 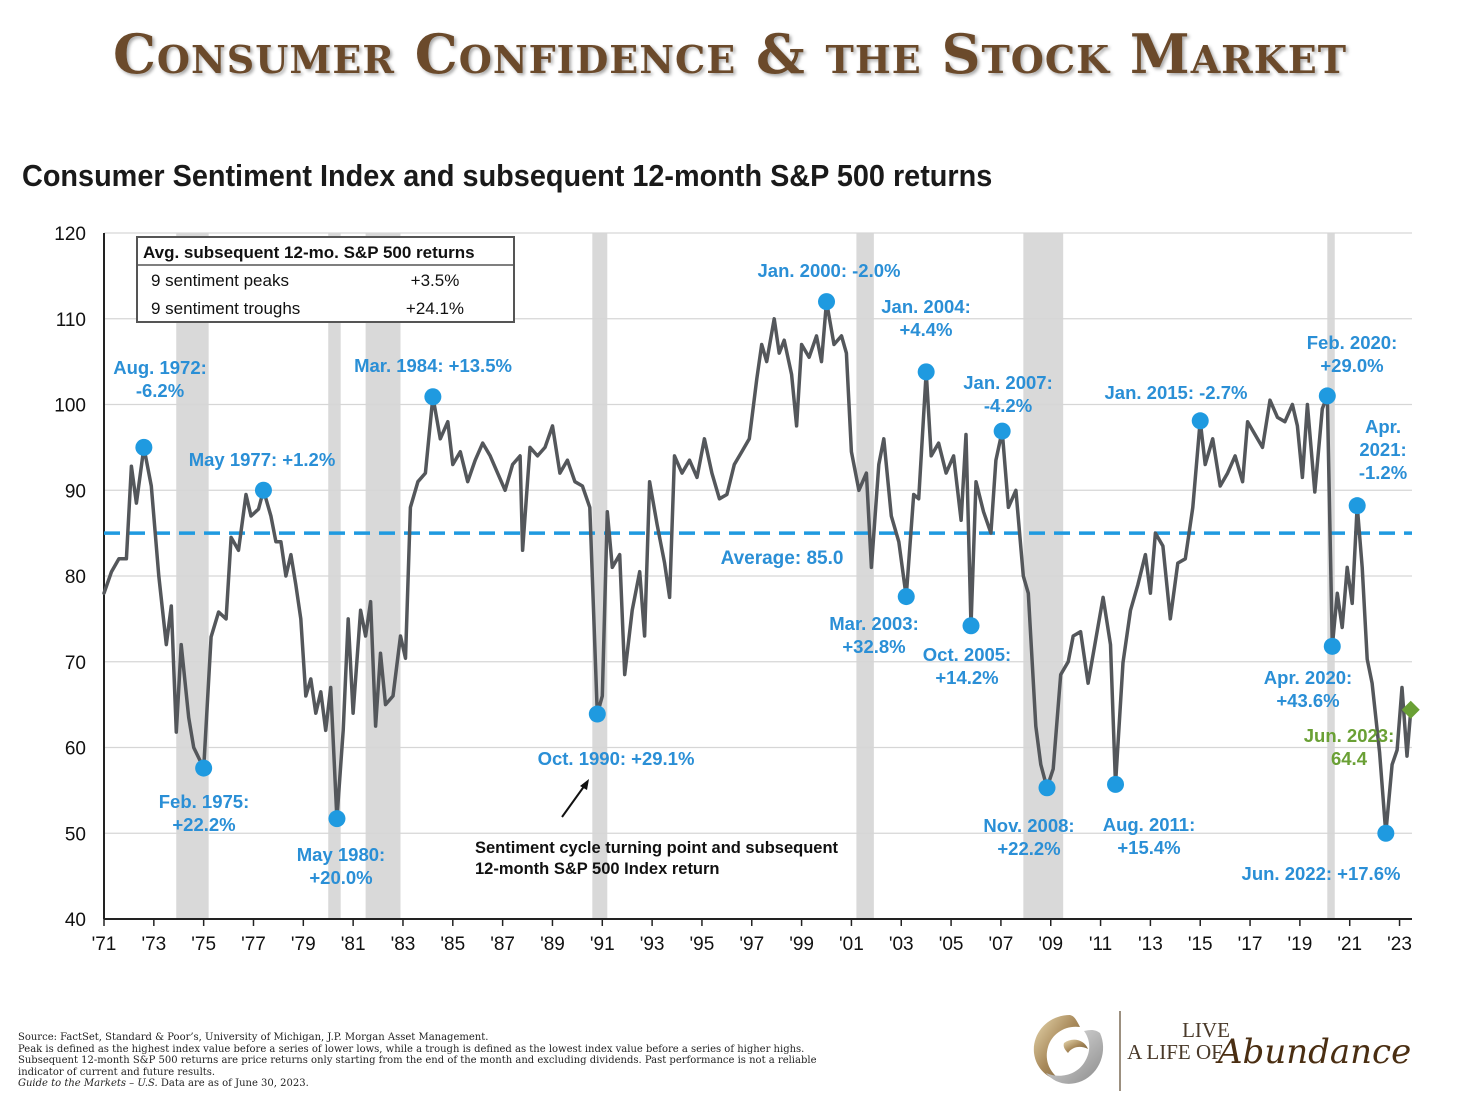 I want to click on turning-point-label: -4.2%, so click(x=1008, y=405).